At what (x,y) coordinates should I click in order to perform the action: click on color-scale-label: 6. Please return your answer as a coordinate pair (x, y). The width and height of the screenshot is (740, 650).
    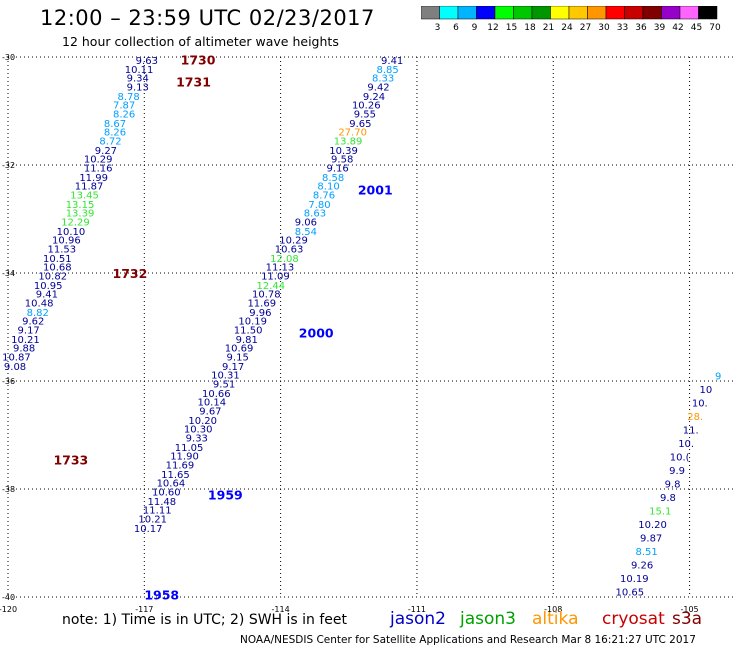
    Looking at the image, I should click on (456, 28).